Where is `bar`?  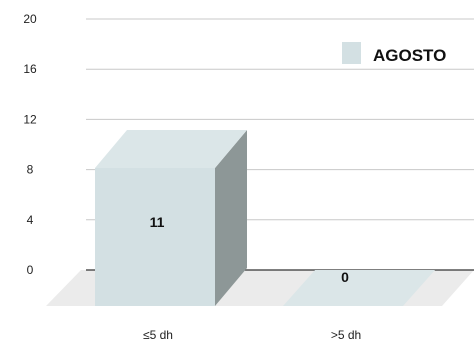
bar is located at coordinates (359, 288).